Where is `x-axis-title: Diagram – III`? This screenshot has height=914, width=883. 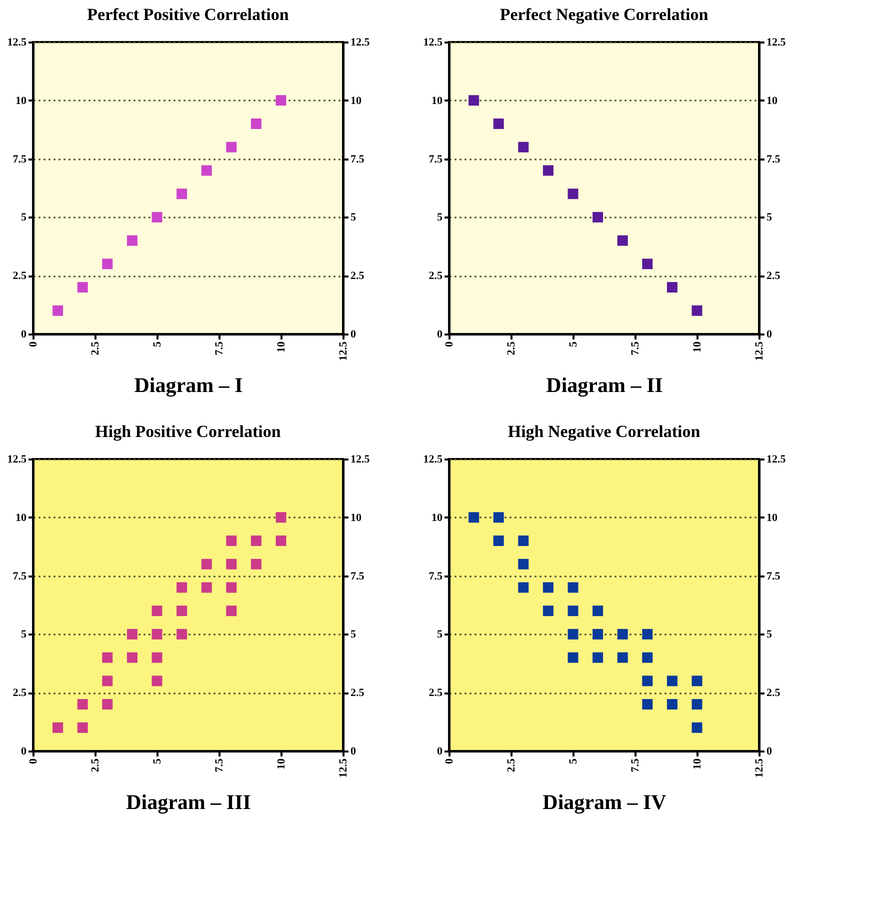
x-axis-title: Diagram – III is located at coordinates (188, 802).